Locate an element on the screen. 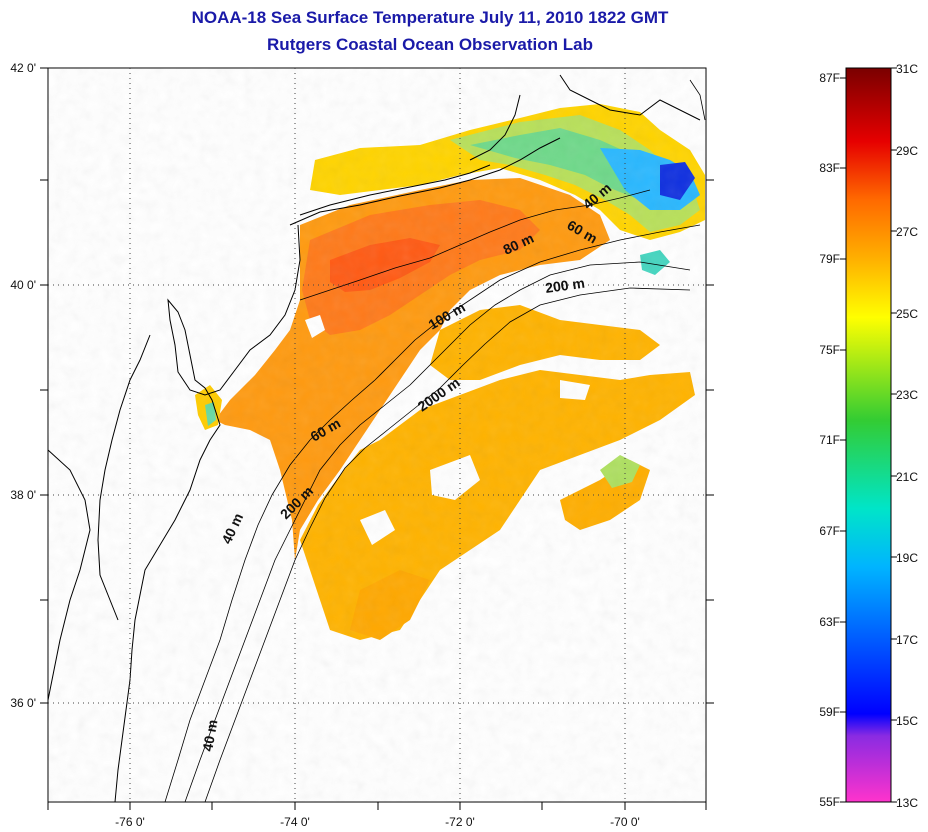  f-label: 59F is located at coordinates (829, 712).